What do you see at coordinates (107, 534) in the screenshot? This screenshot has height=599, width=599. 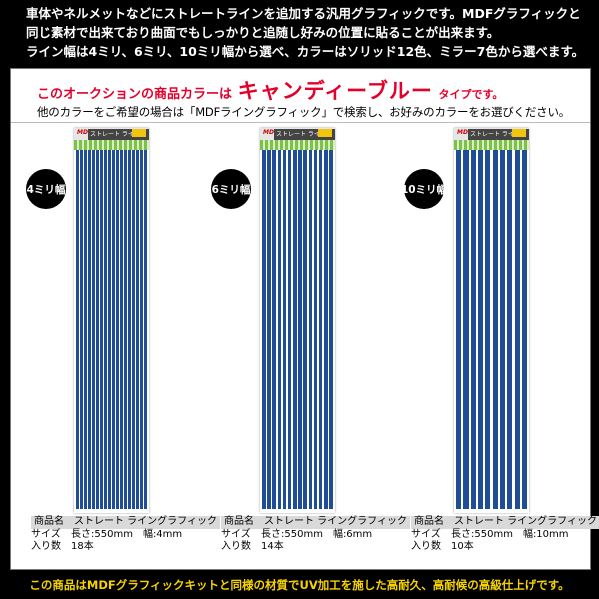 I see `spec-size-row: サイズ 長さ:550mm 幅:4mm` at bounding box center [107, 534].